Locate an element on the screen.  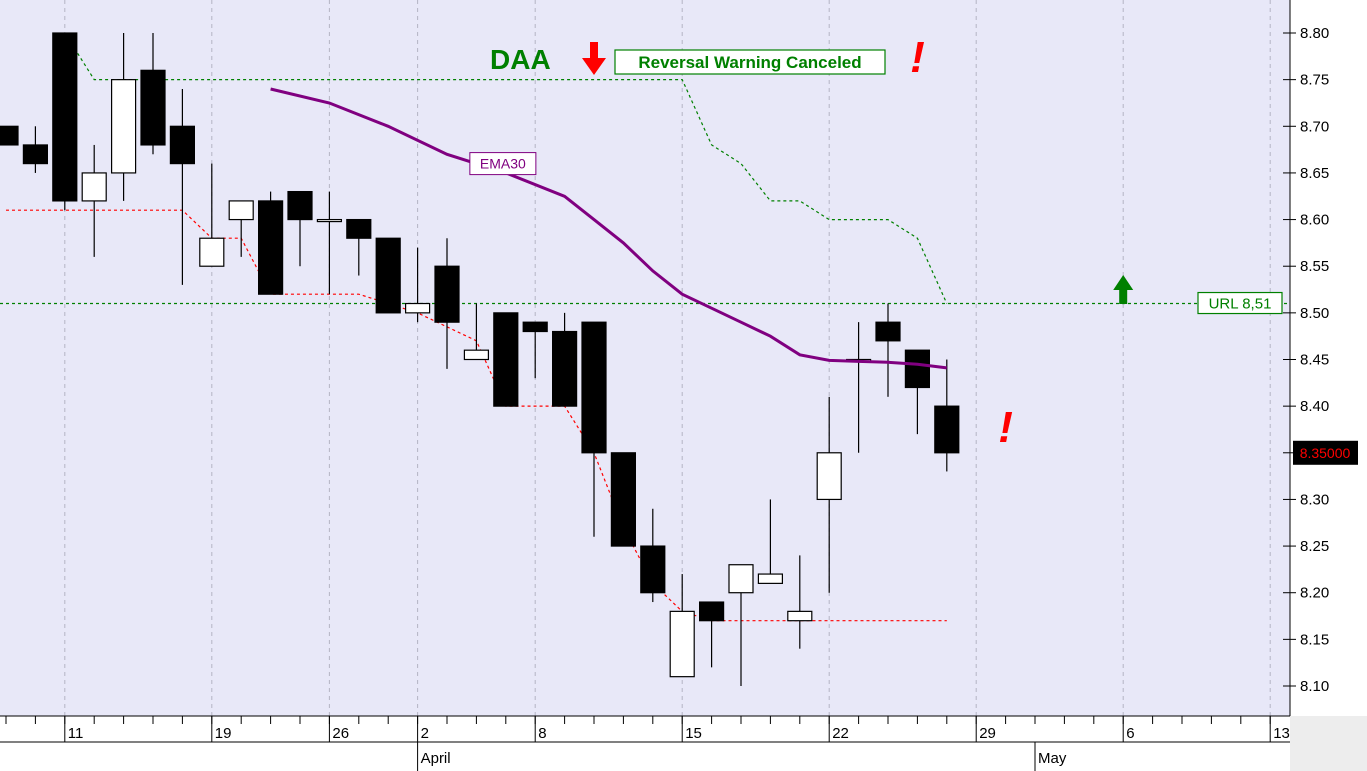
x-day-label: 29 is located at coordinates (987, 733).